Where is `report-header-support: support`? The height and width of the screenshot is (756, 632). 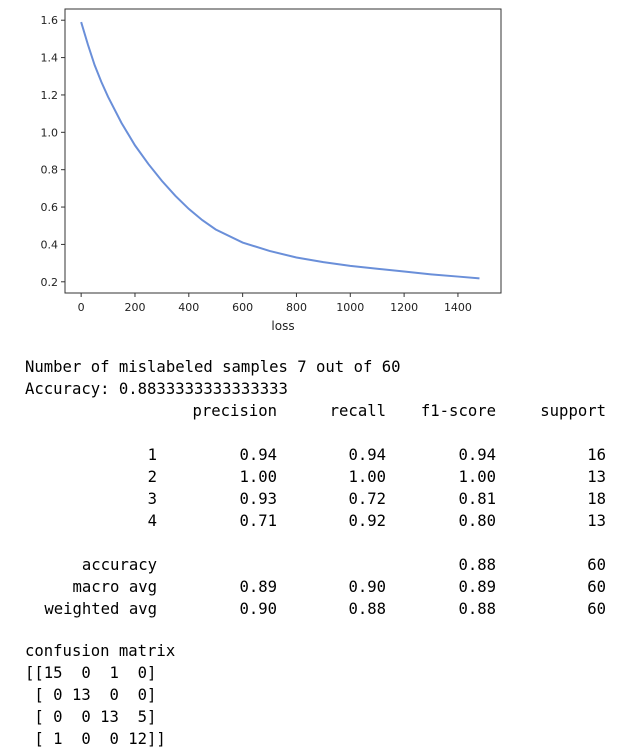 report-header-support: support is located at coordinates (573, 411).